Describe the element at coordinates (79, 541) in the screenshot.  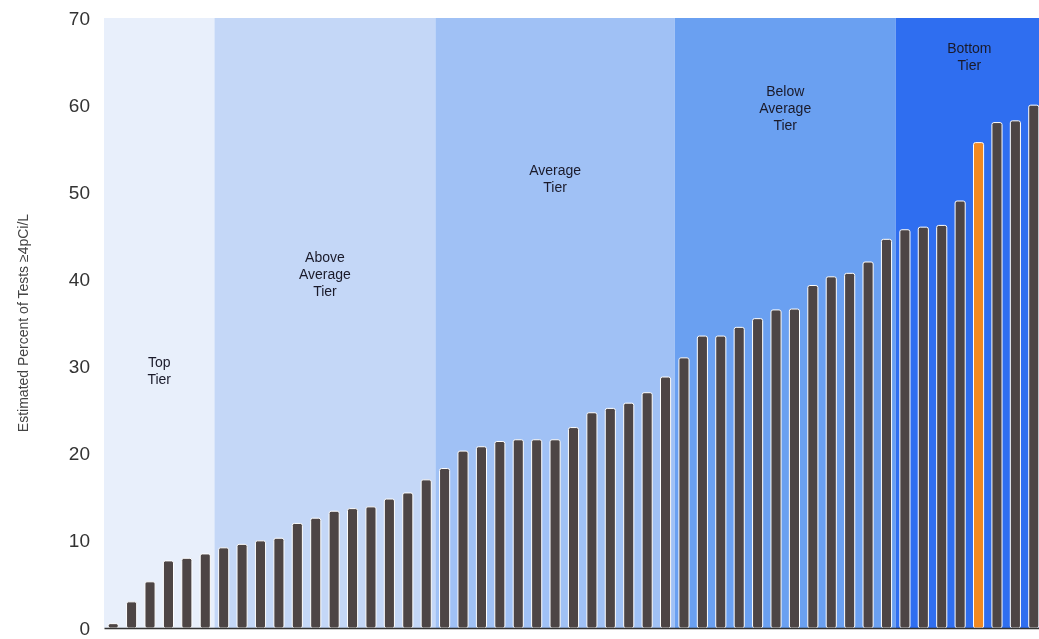
I see `y-tick-label: 10` at that location.